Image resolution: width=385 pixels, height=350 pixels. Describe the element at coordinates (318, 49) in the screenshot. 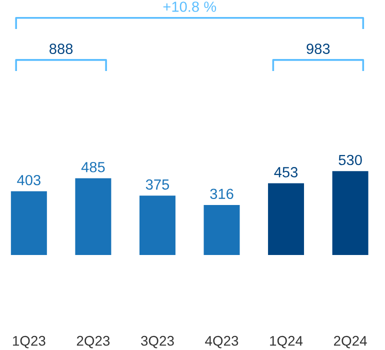

I see `text: 983` at that location.